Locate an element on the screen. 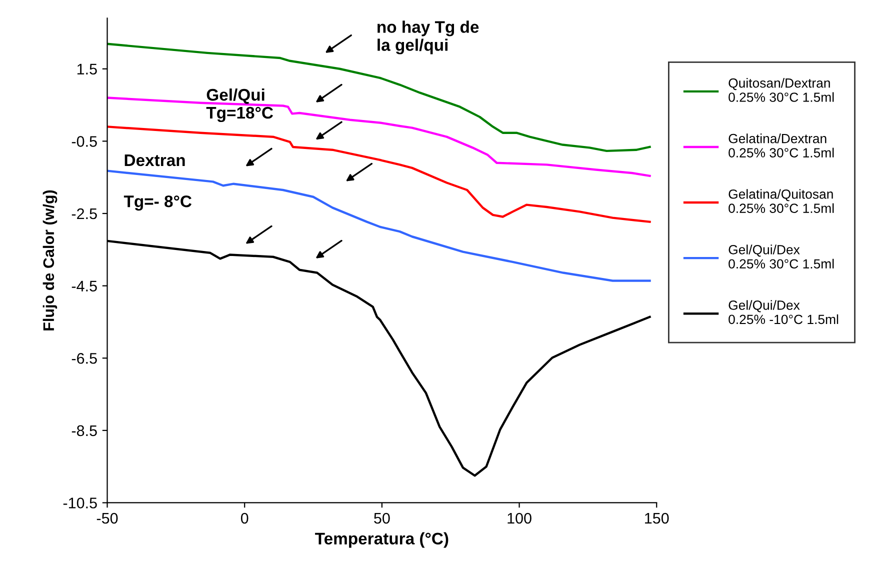  x-tick-label: 50 is located at coordinates (382, 518).